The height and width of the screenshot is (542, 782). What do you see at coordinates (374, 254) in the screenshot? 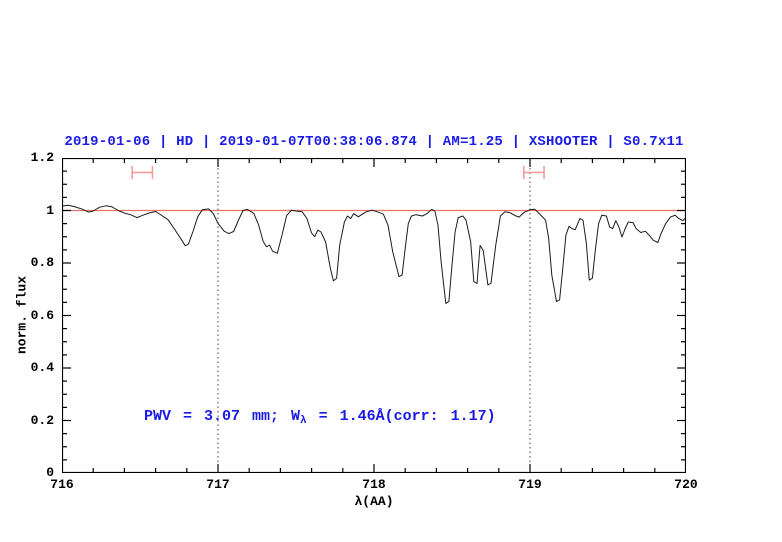
I see `spectrum-curve` at bounding box center [374, 254].